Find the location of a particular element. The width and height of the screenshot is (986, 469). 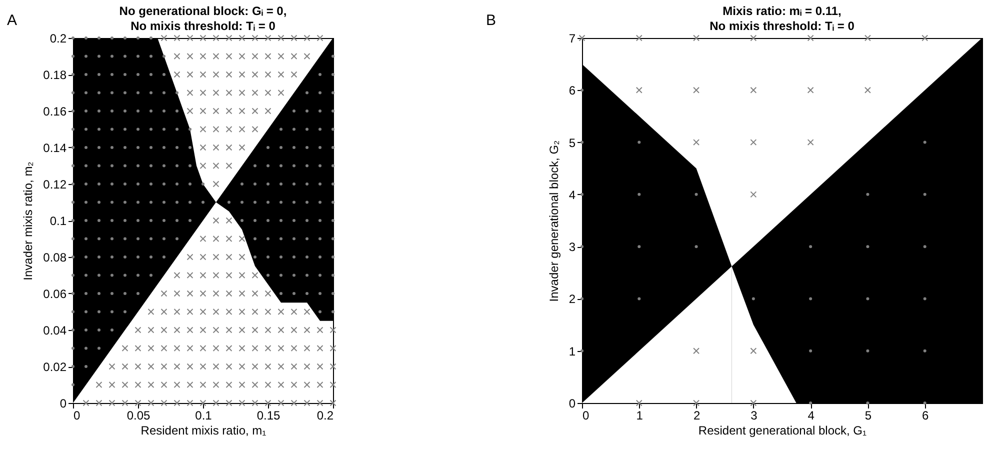

y-tick-label: 6 is located at coordinates (572, 91).